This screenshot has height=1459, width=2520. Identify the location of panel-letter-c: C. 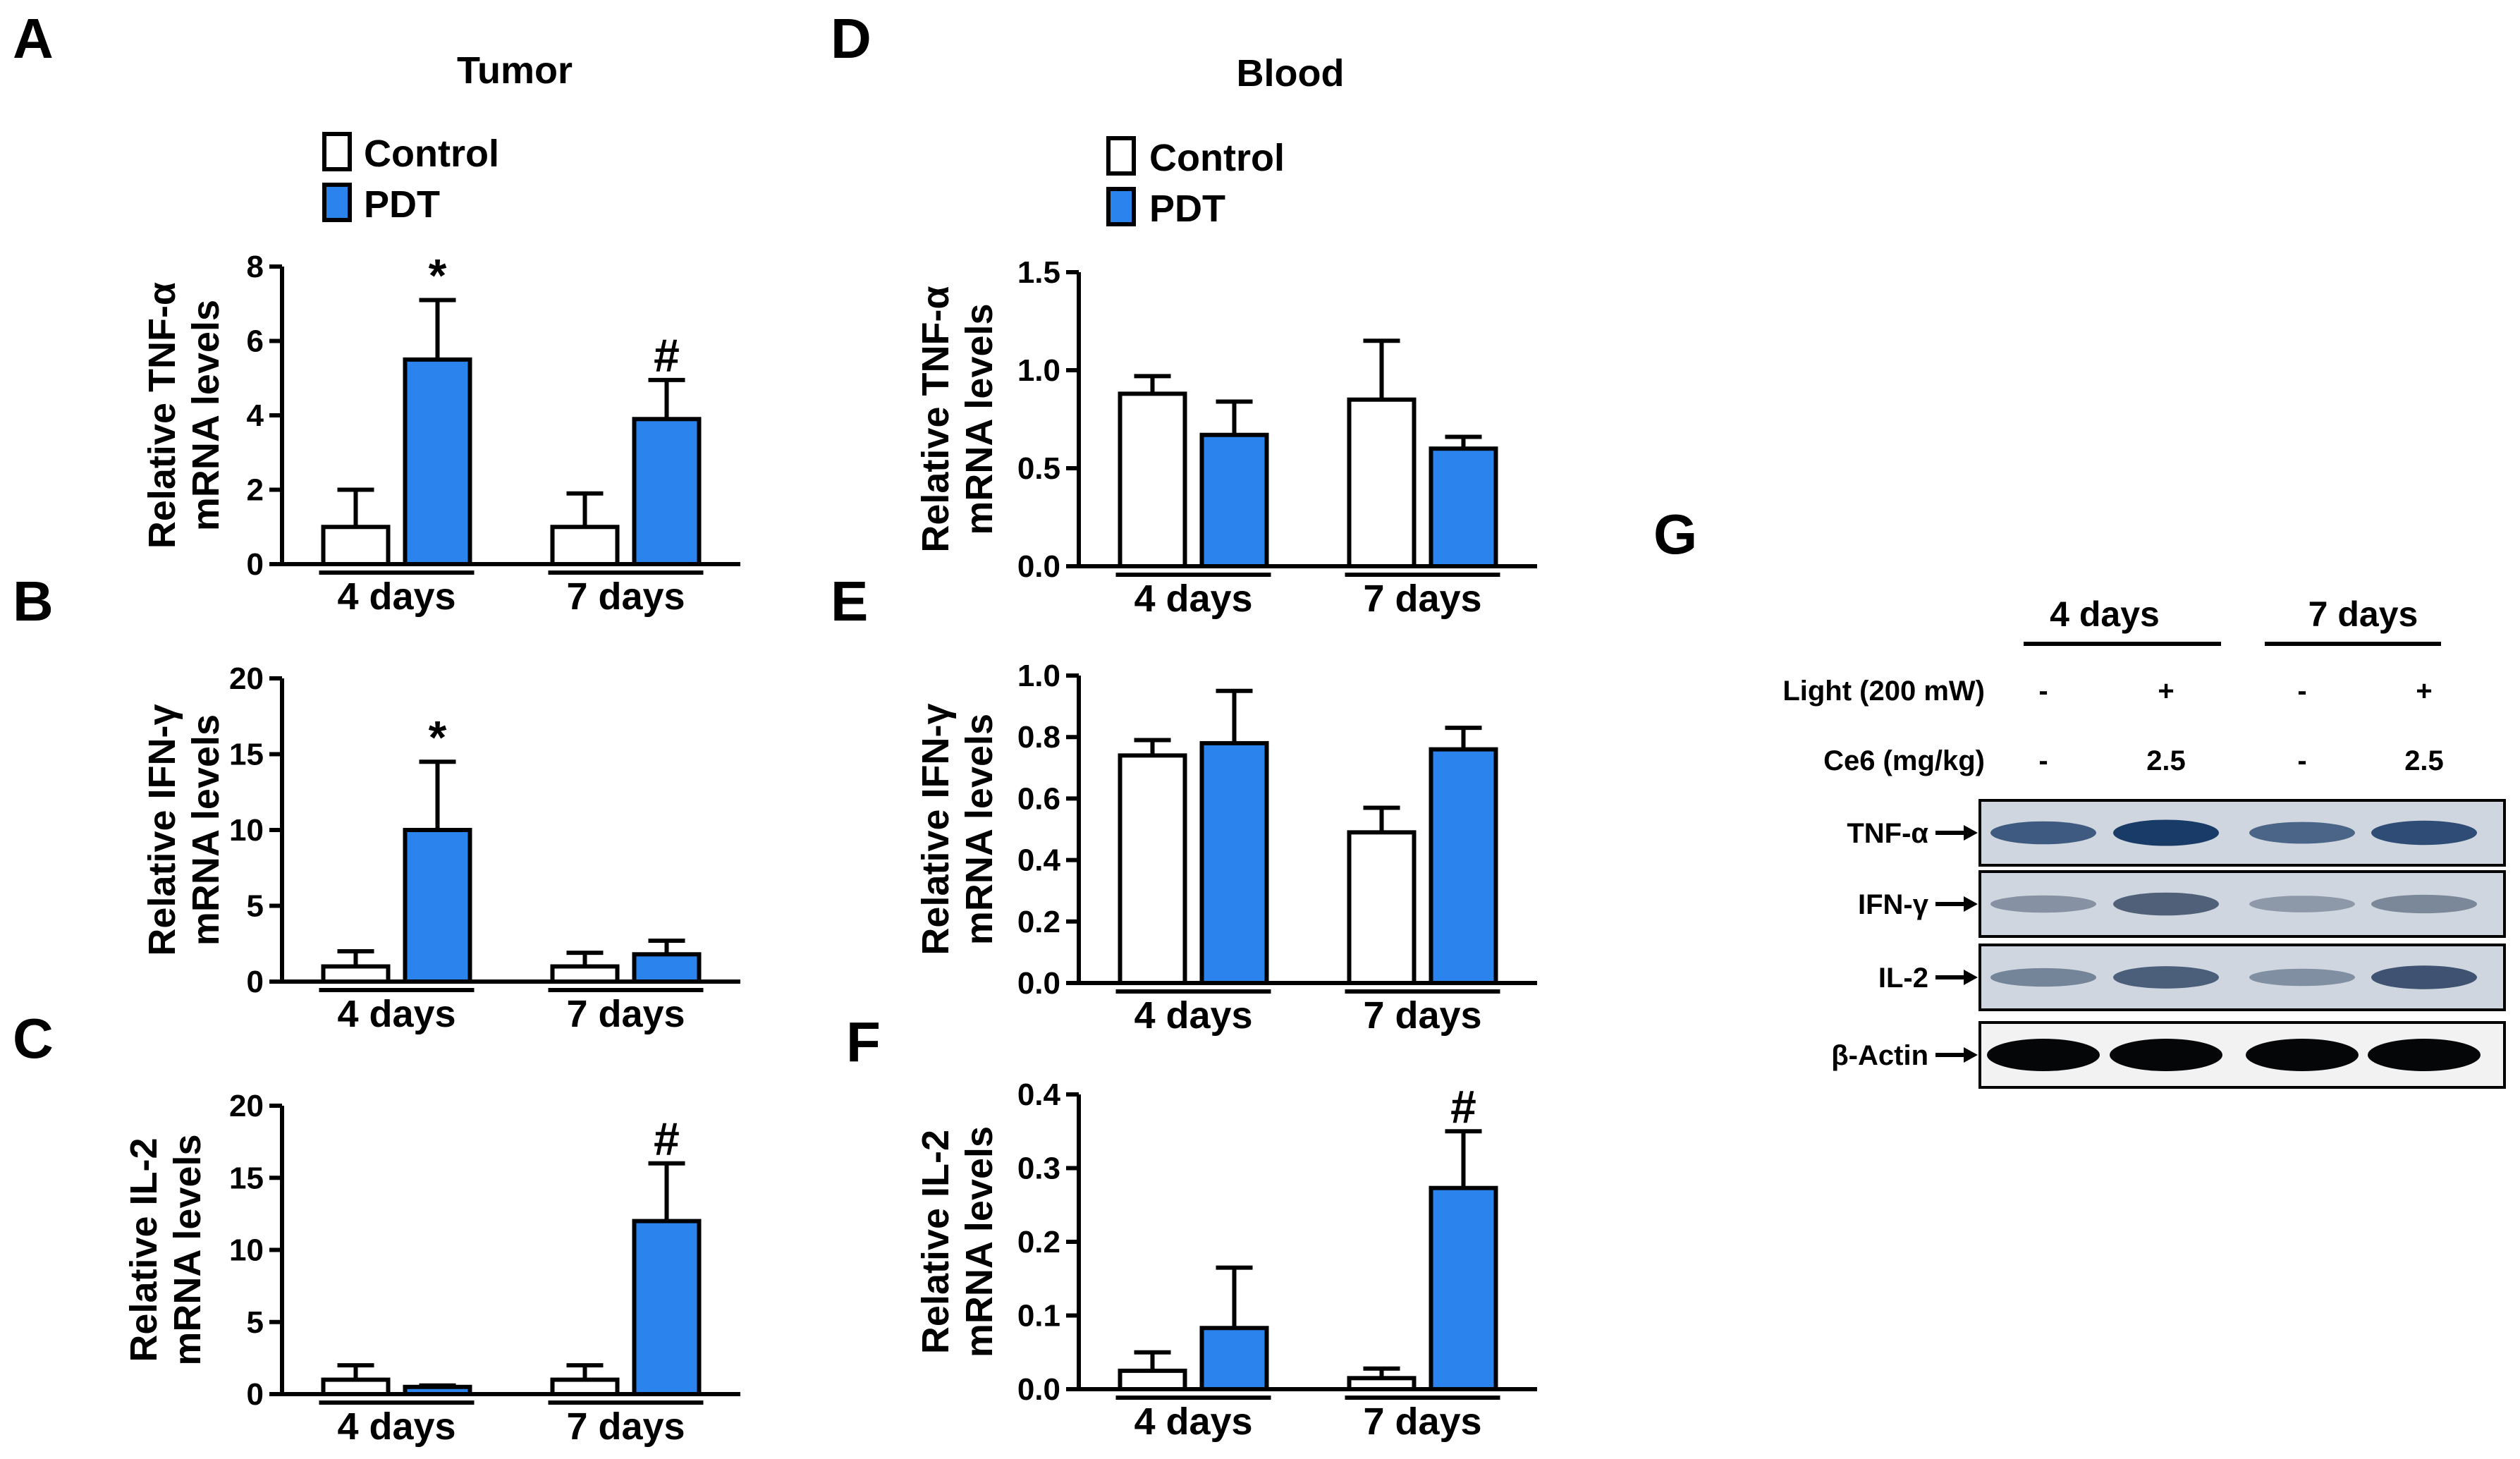
(33, 1038).